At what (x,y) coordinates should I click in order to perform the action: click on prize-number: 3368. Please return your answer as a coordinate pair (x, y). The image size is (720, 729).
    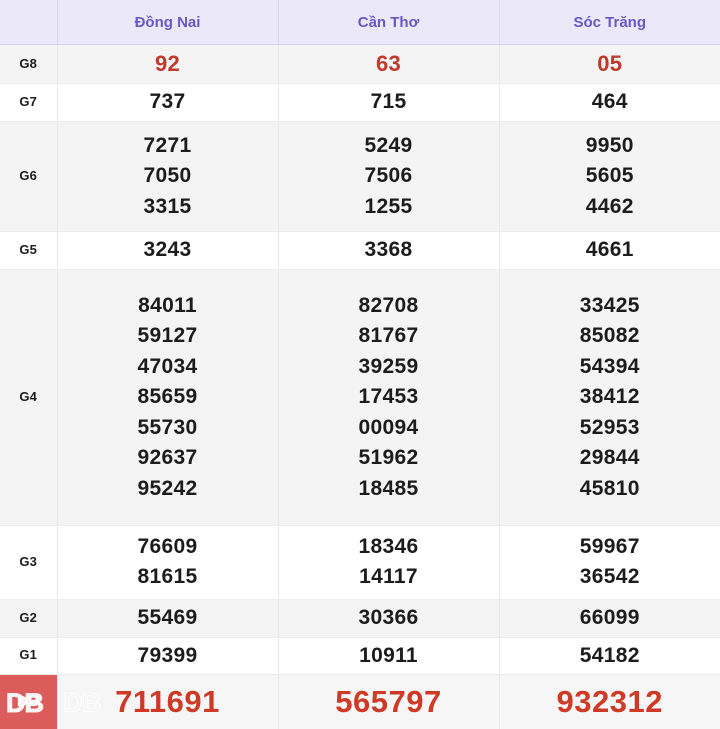
    Looking at the image, I should click on (388, 250).